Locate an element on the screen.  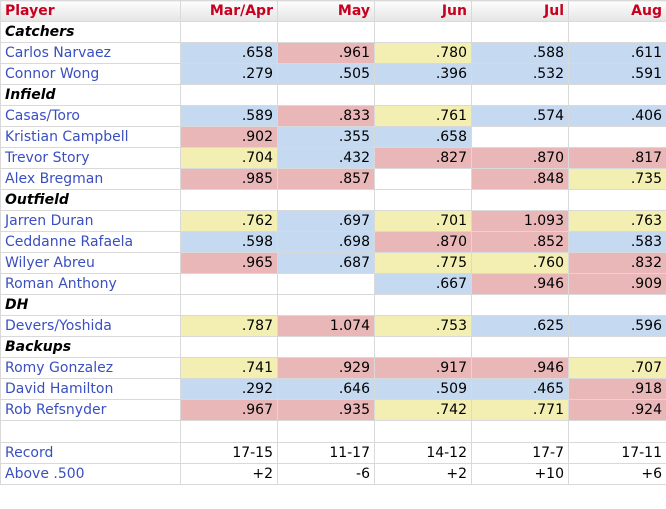
ops-cell: .625 is located at coordinates (520, 326).